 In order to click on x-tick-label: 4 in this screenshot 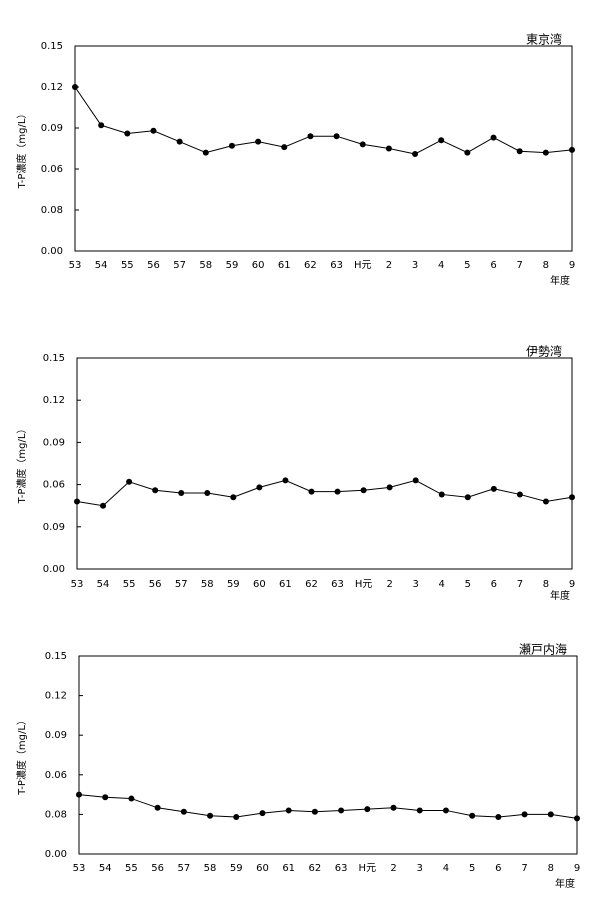, I will do `click(442, 584)`.